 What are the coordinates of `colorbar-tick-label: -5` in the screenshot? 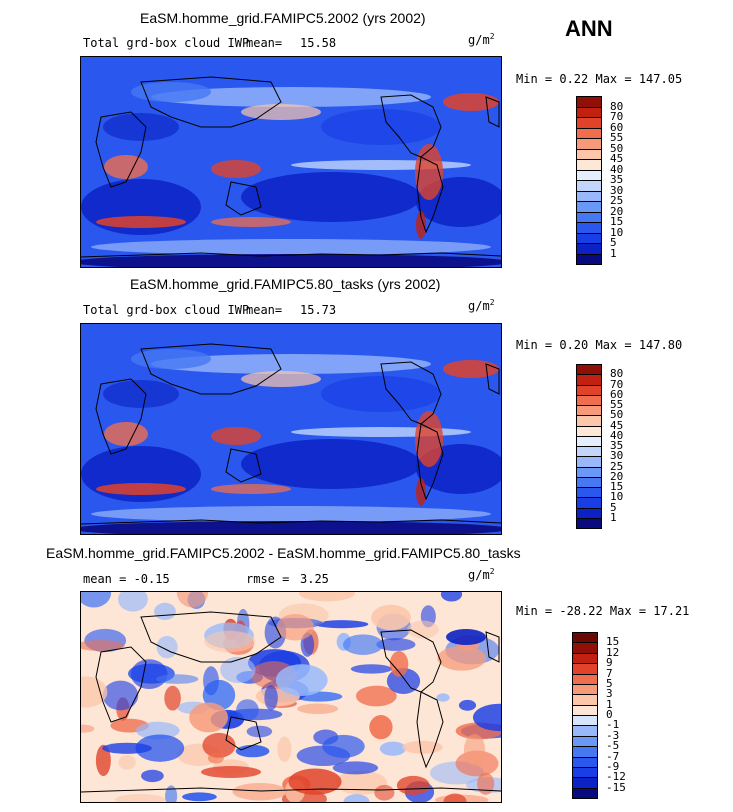 It's located at (613, 746).